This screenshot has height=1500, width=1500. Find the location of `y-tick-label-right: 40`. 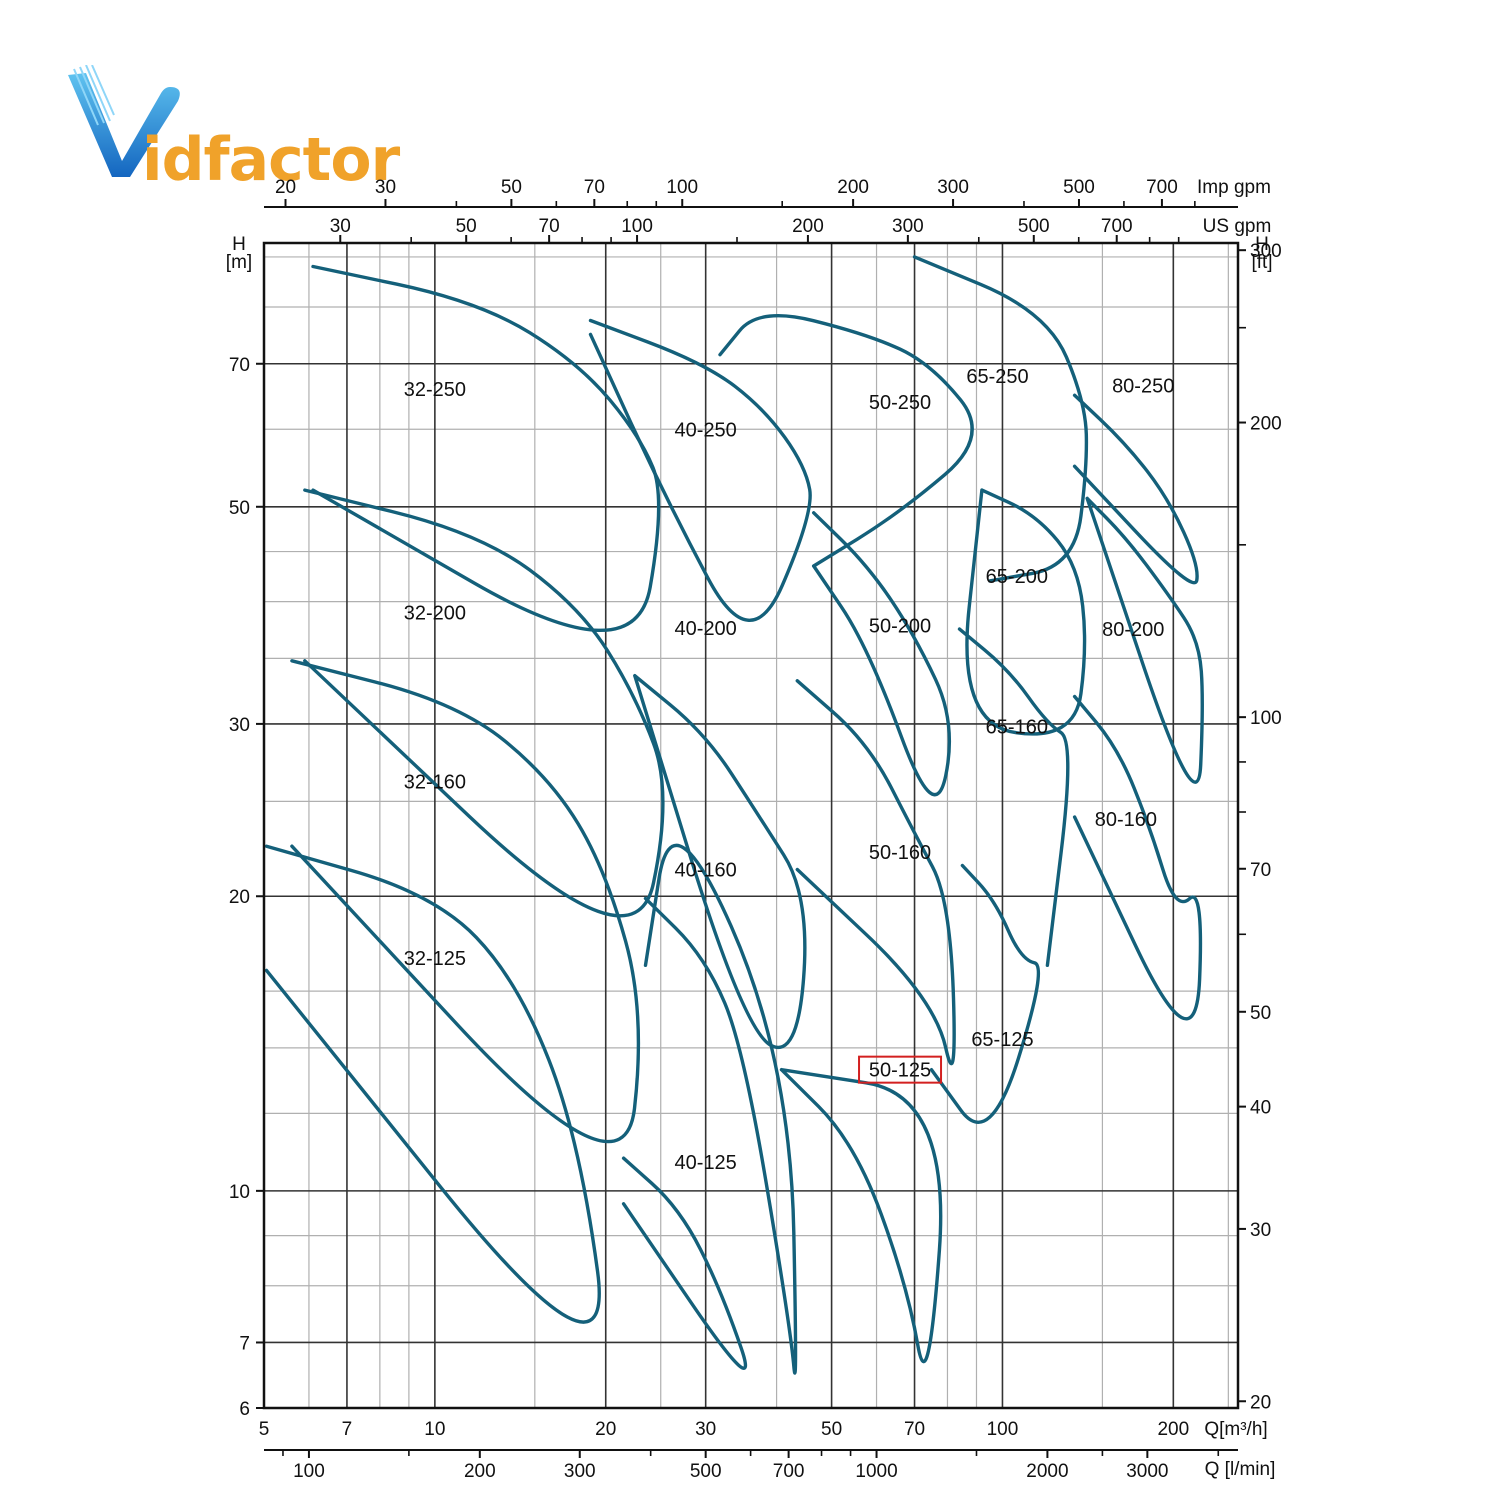

y-tick-label-right: 40 is located at coordinates (1260, 1108).